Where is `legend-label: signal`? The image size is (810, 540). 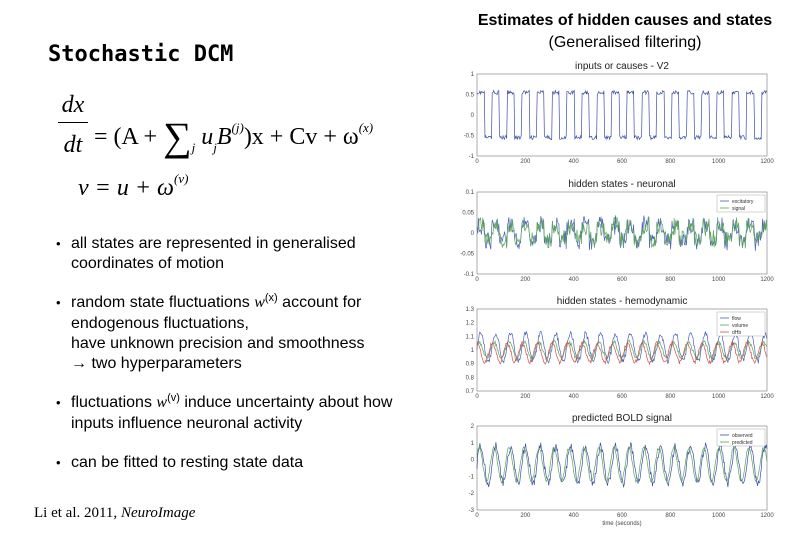 legend-label: signal is located at coordinates (738, 209).